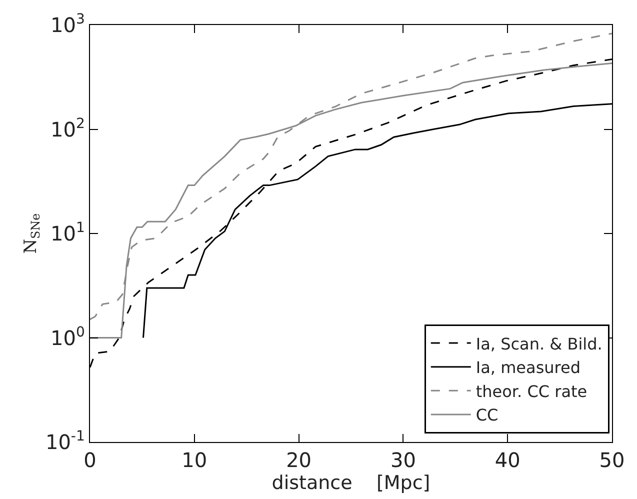  Describe the element at coordinates (532, 391) in the screenshot. I see `legend-label: theor. CC rate` at that location.